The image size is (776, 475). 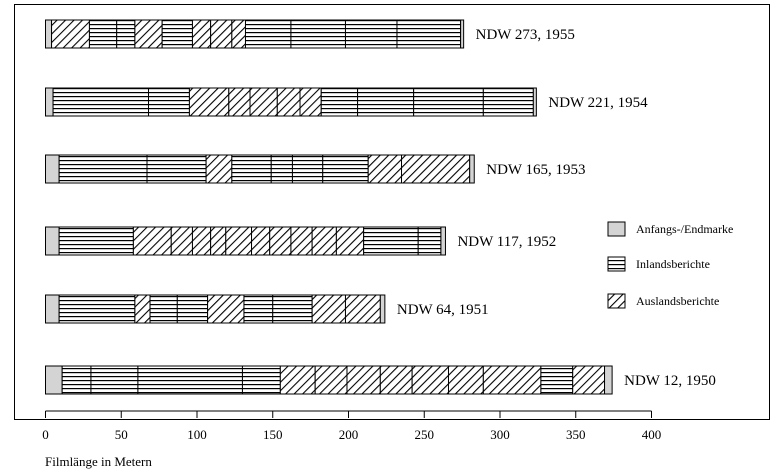 What do you see at coordinates (673, 264) in the screenshot?
I see `legend-label: Inlandsberichte` at bounding box center [673, 264].